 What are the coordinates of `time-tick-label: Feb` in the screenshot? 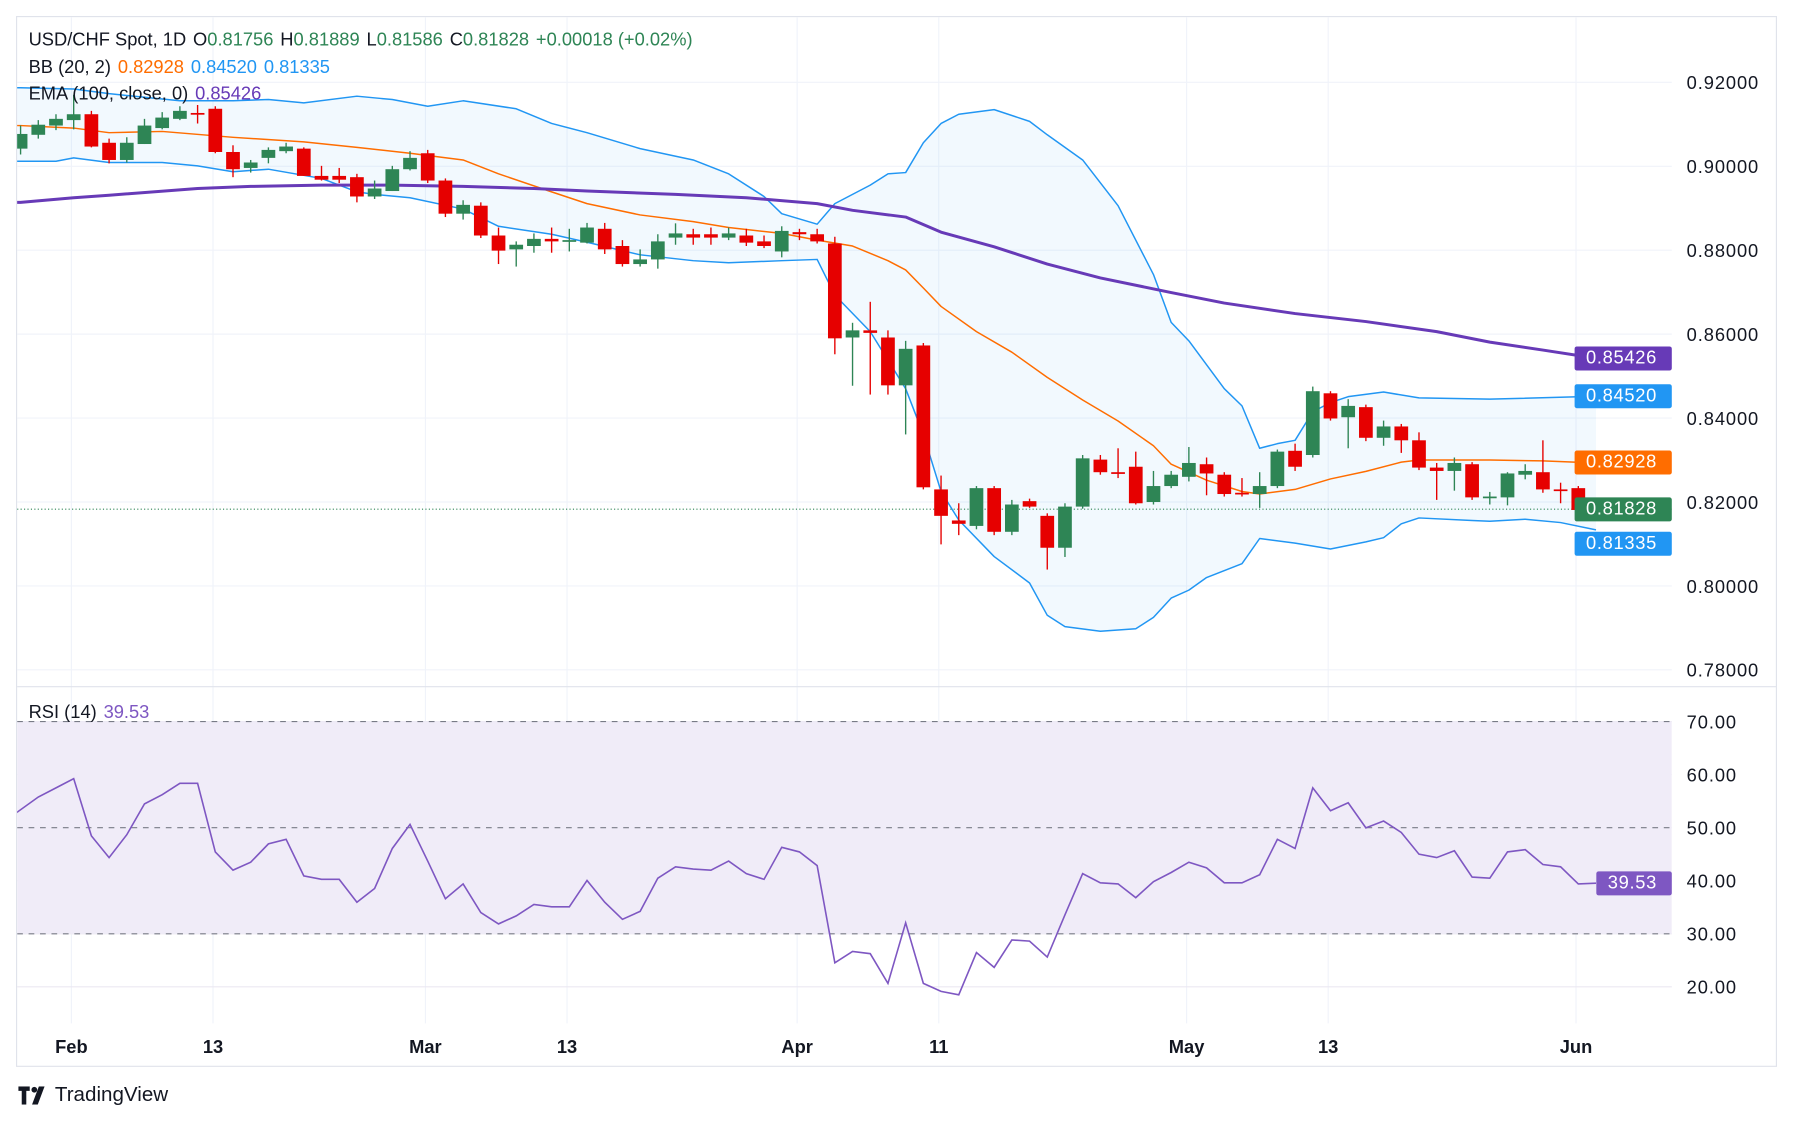 It's located at (71, 1046).